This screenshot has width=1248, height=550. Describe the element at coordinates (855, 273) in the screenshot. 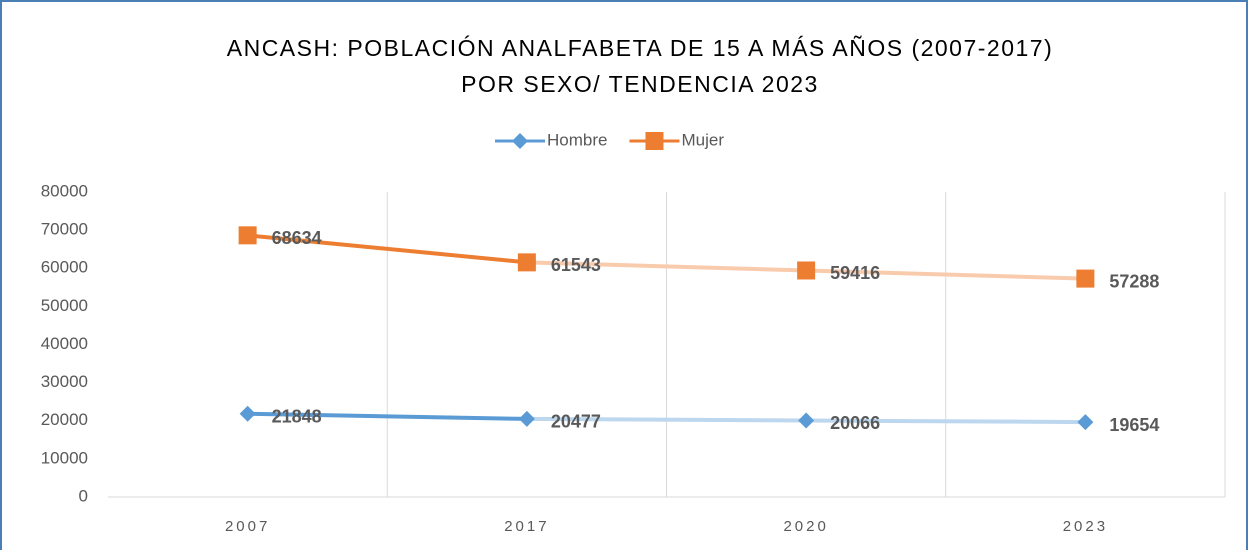

I see `data-label: 59416` at that location.